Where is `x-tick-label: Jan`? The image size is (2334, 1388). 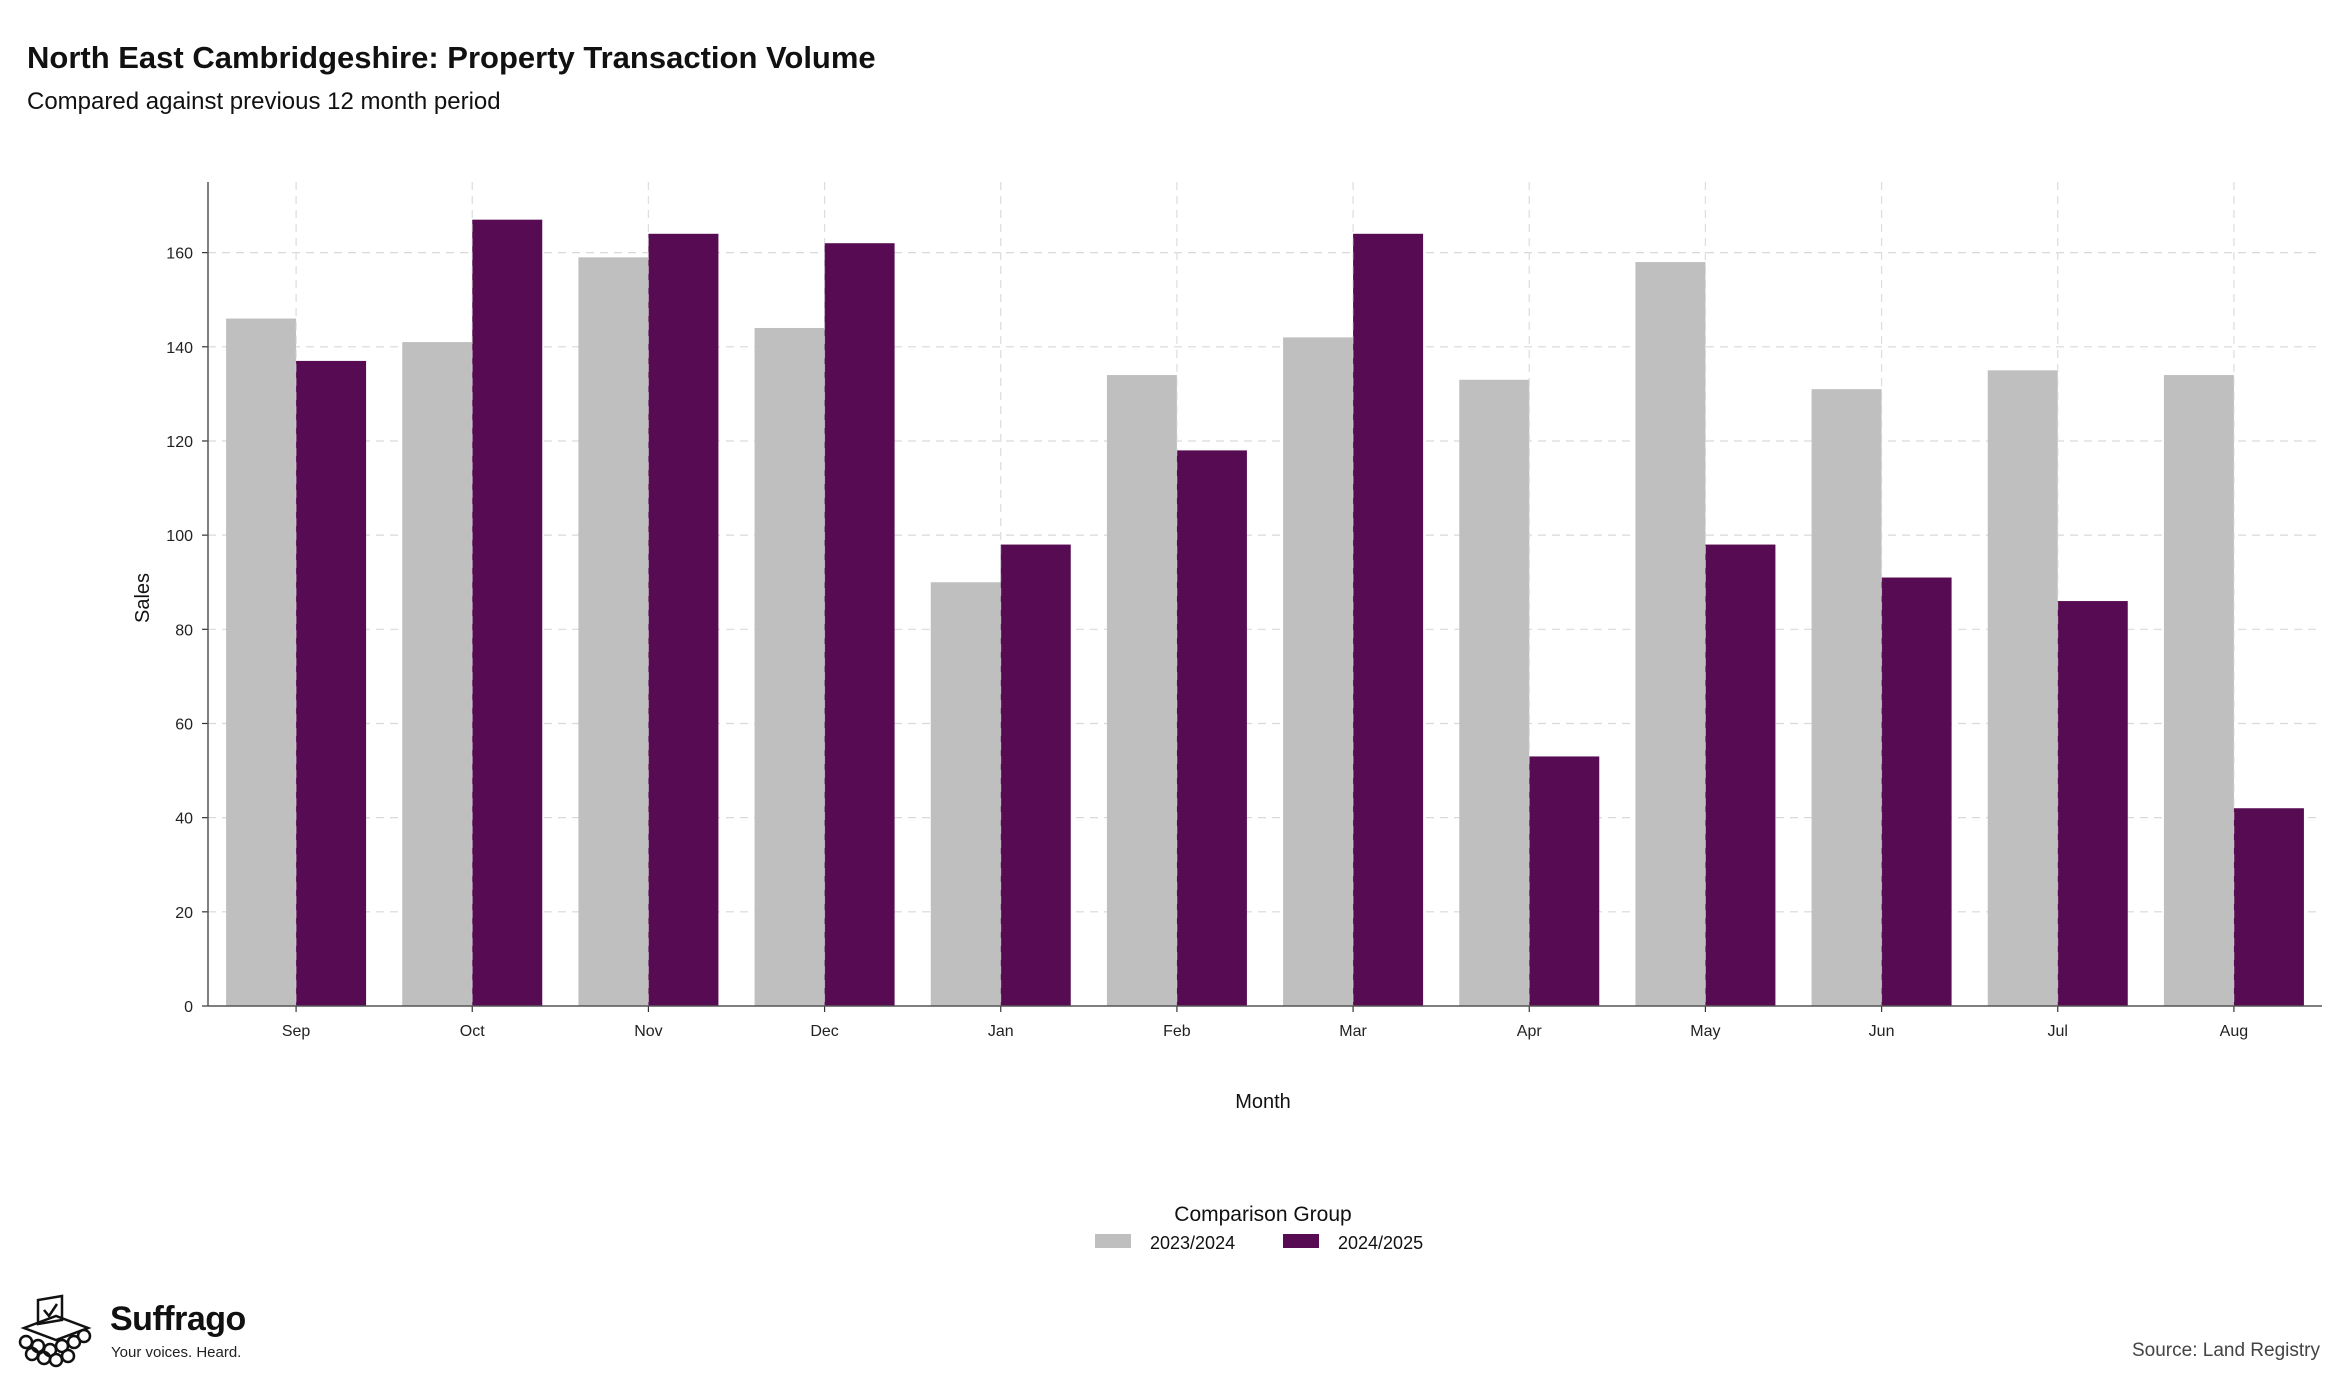
x-tick-label: Jan is located at coordinates (1001, 1031).